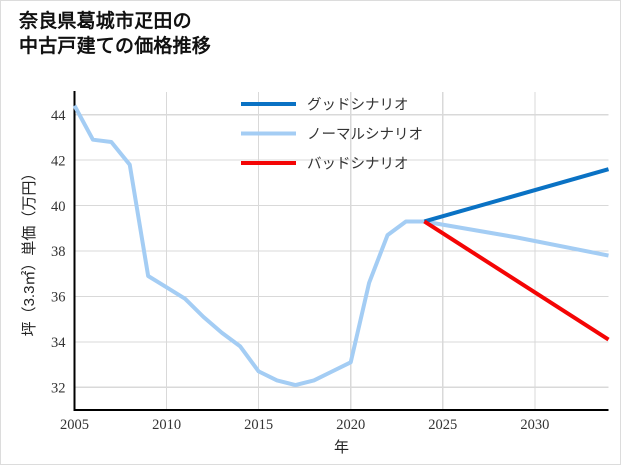  Describe the element at coordinates (516, 280) in the screenshot. I see `series-line-bad` at that location.